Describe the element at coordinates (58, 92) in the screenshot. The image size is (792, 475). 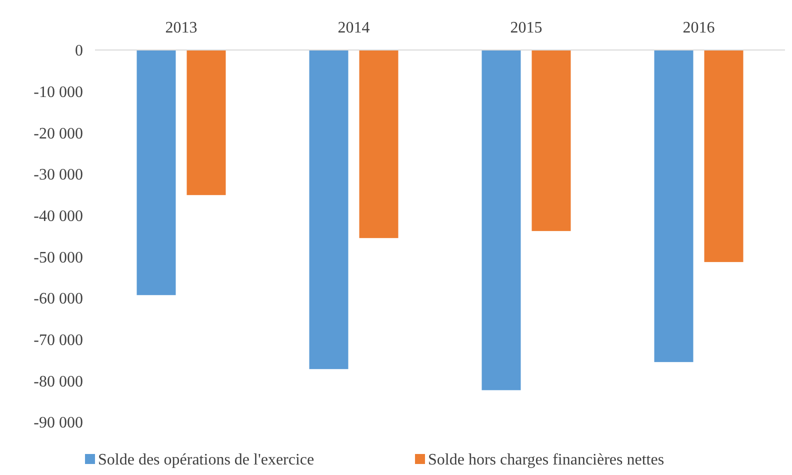
I see `y-tick-label: -10 000` at that location.